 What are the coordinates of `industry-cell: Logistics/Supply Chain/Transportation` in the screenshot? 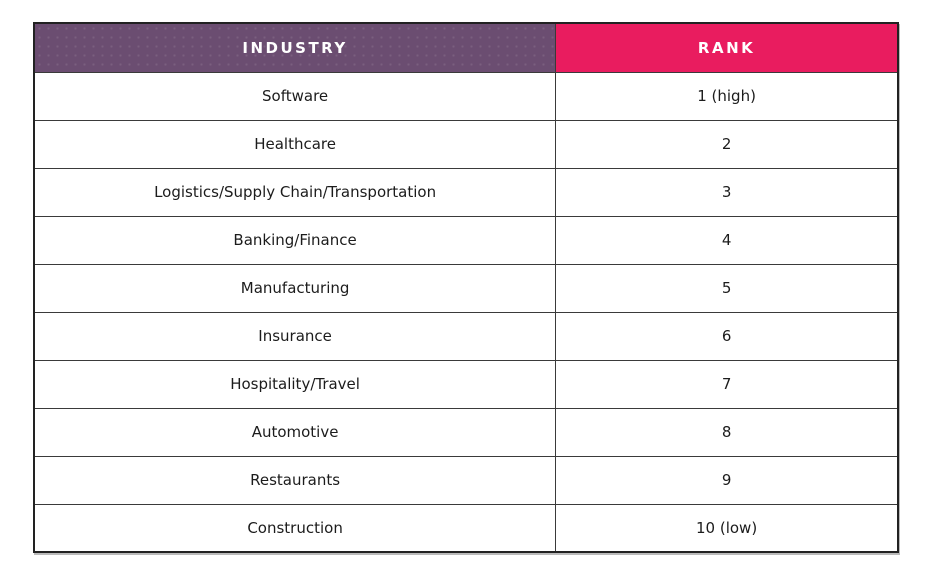 It's located at (295, 192).